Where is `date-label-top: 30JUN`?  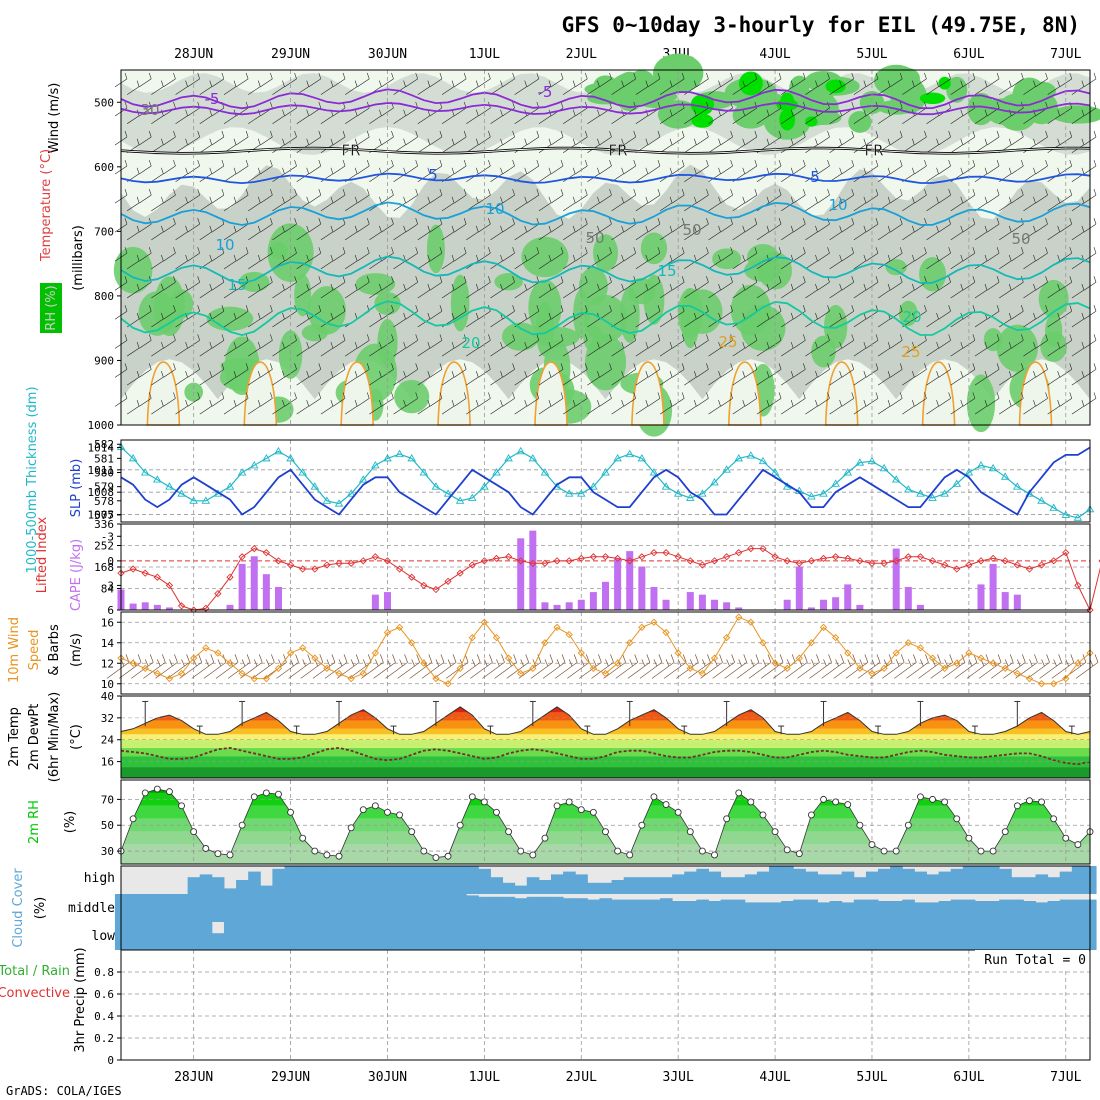 date-label-top: 30JUN is located at coordinates (387, 54).